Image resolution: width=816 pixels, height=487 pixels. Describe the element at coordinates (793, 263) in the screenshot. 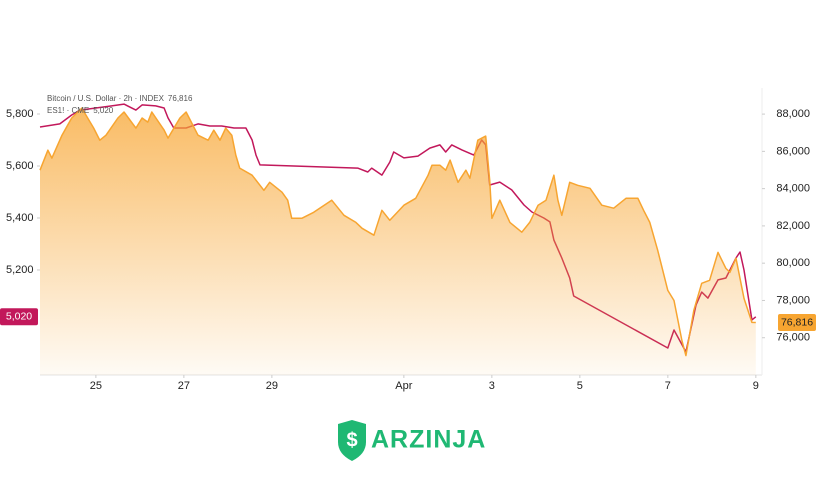

I see `y2-tick-label: 80,000` at that location.